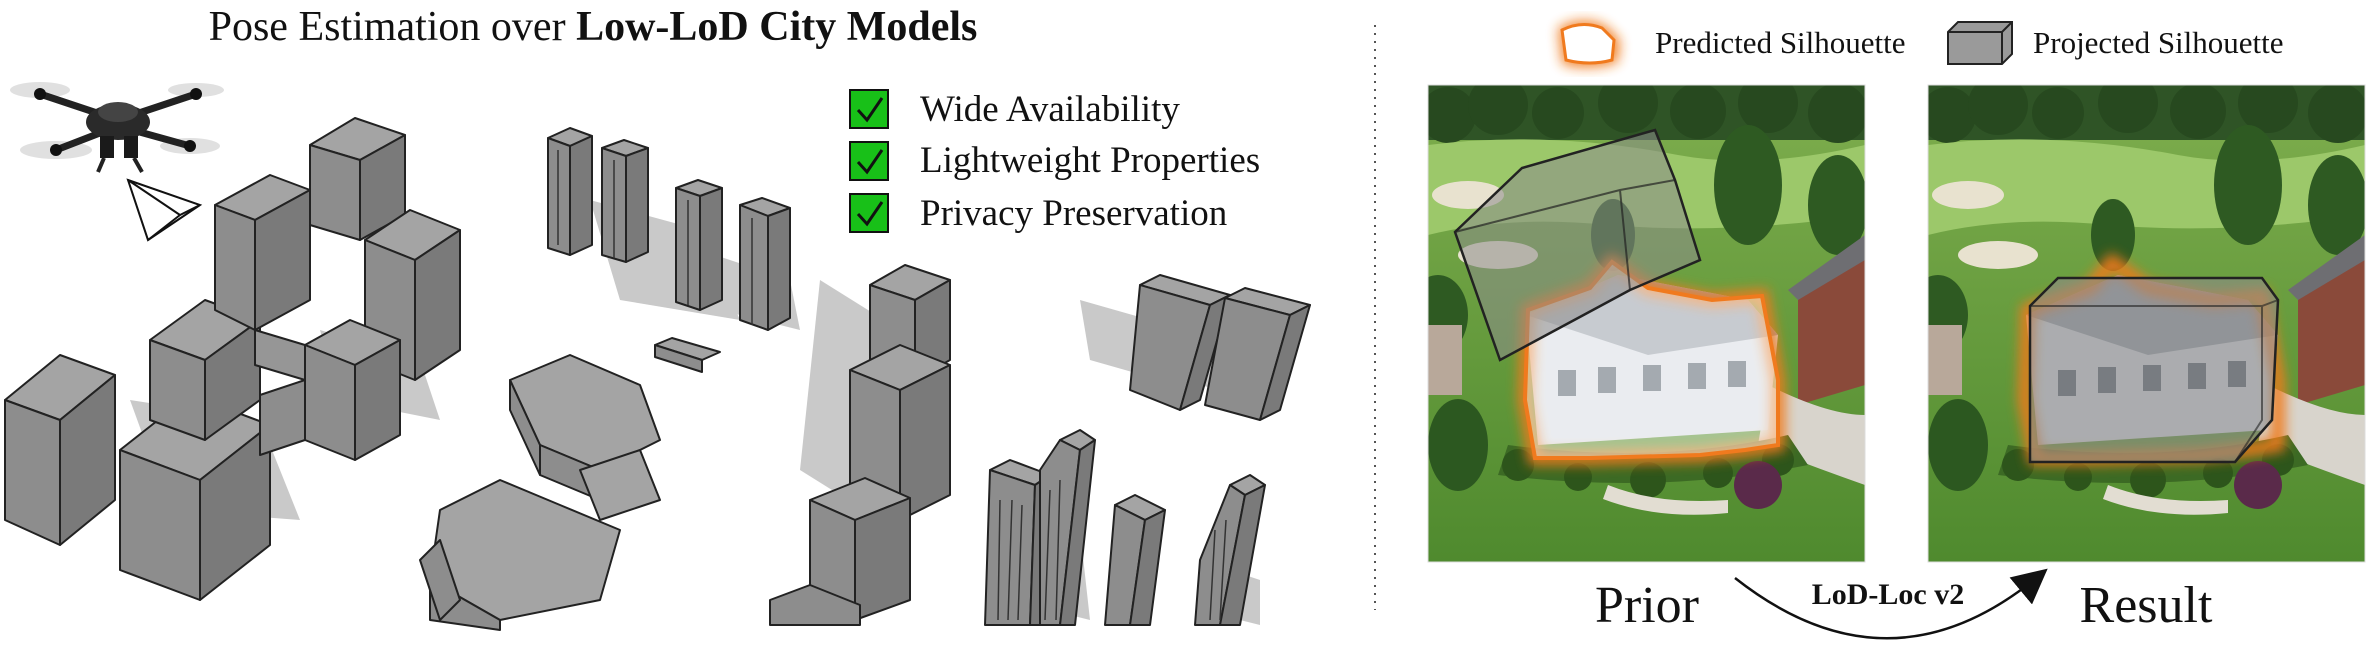  What do you see at coordinates (2146, 605) in the screenshot?
I see `result-label: Result` at bounding box center [2146, 605].